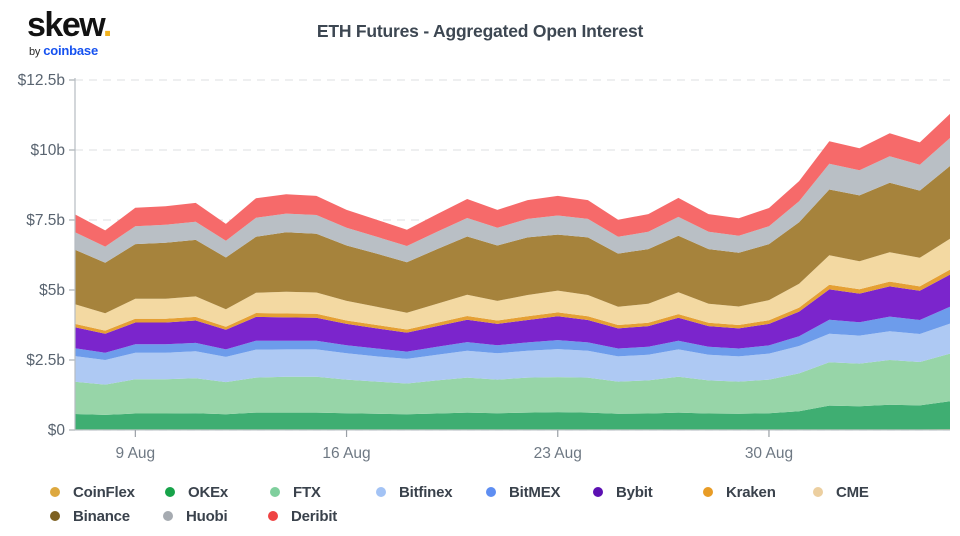 This screenshot has width=960, height=536. I want to click on cme-dot-icon, so click(818, 492).